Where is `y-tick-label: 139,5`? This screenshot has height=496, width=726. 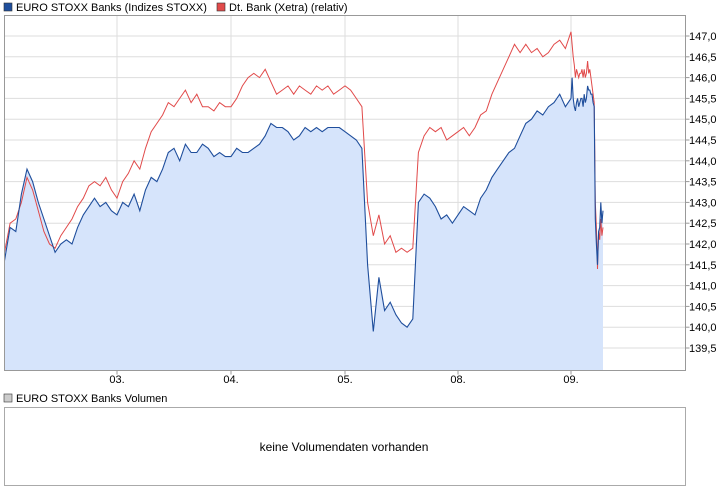
y-tick-label: 139,5 is located at coordinates (703, 349).